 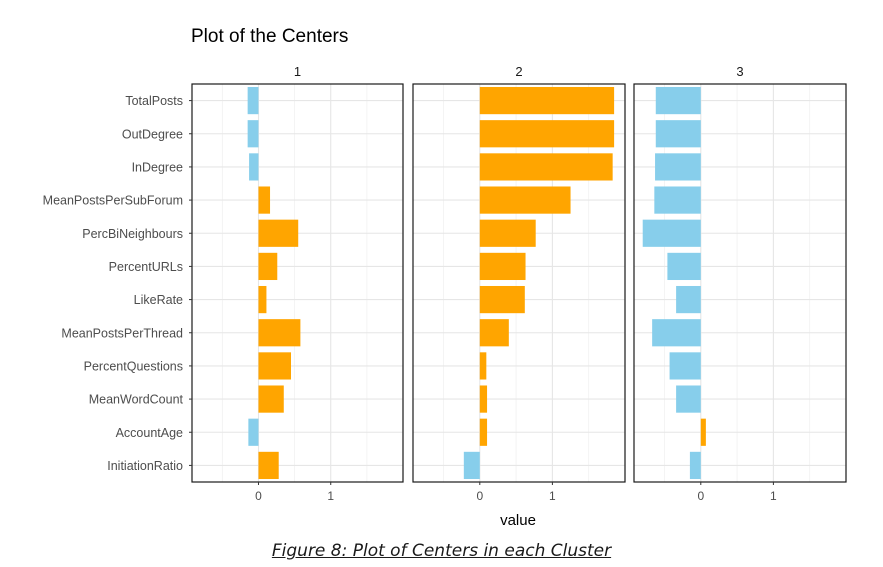 What do you see at coordinates (145, 466) in the screenshot?
I see `y-tick-label: InitiationRatio` at bounding box center [145, 466].